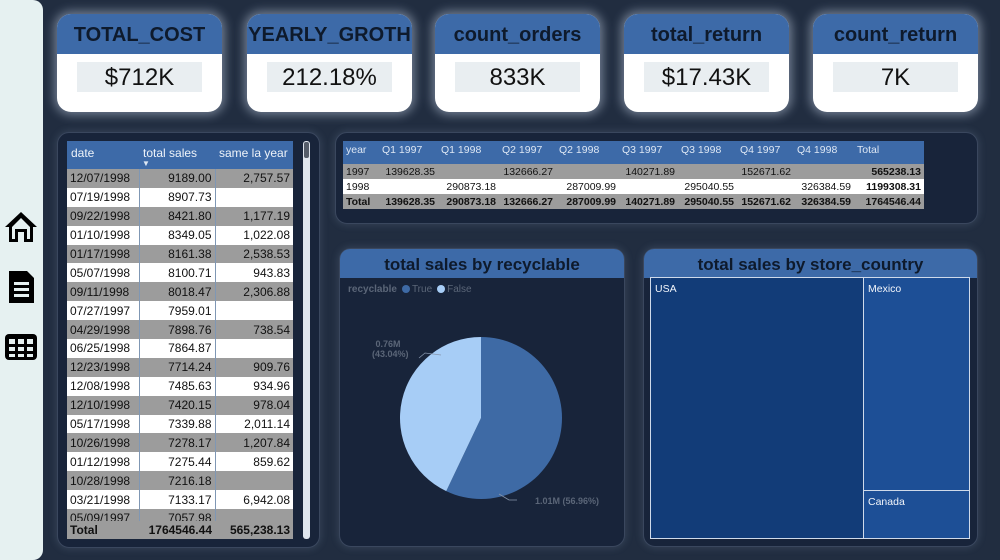  I want to click on kpi-value: $712K, so click(139, 77).